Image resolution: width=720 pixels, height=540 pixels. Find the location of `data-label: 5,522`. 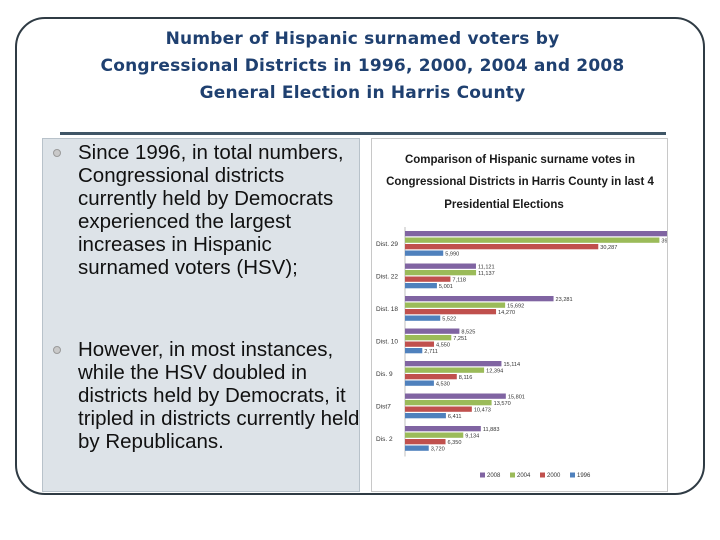

data-label: 5,522 is located at coordinates (449, 320).